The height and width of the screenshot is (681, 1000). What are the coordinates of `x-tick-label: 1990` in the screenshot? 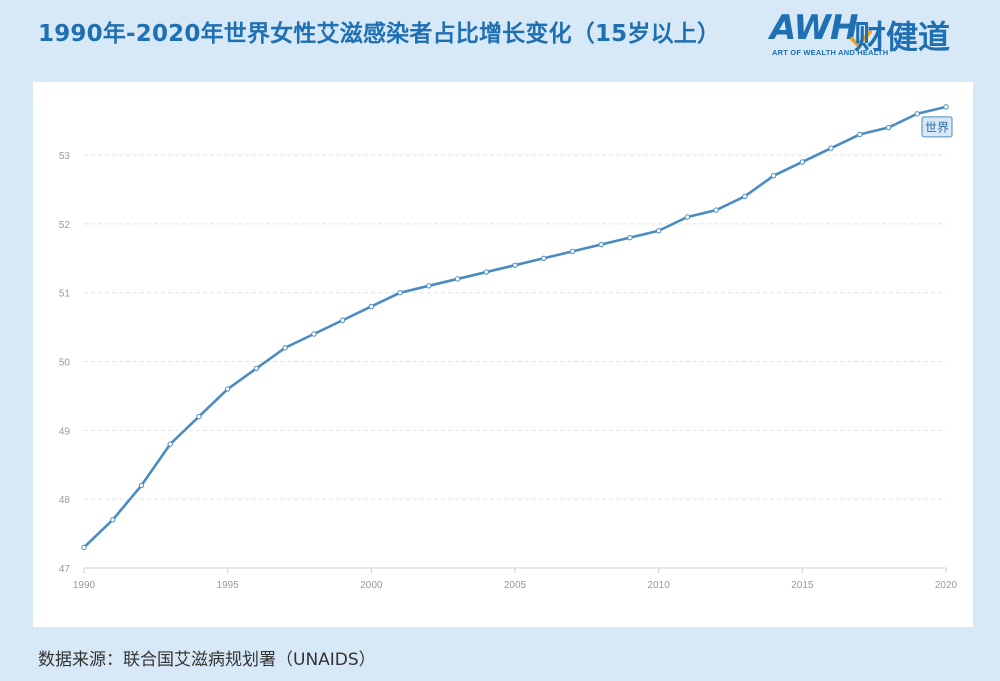 It's located at (84, 585).